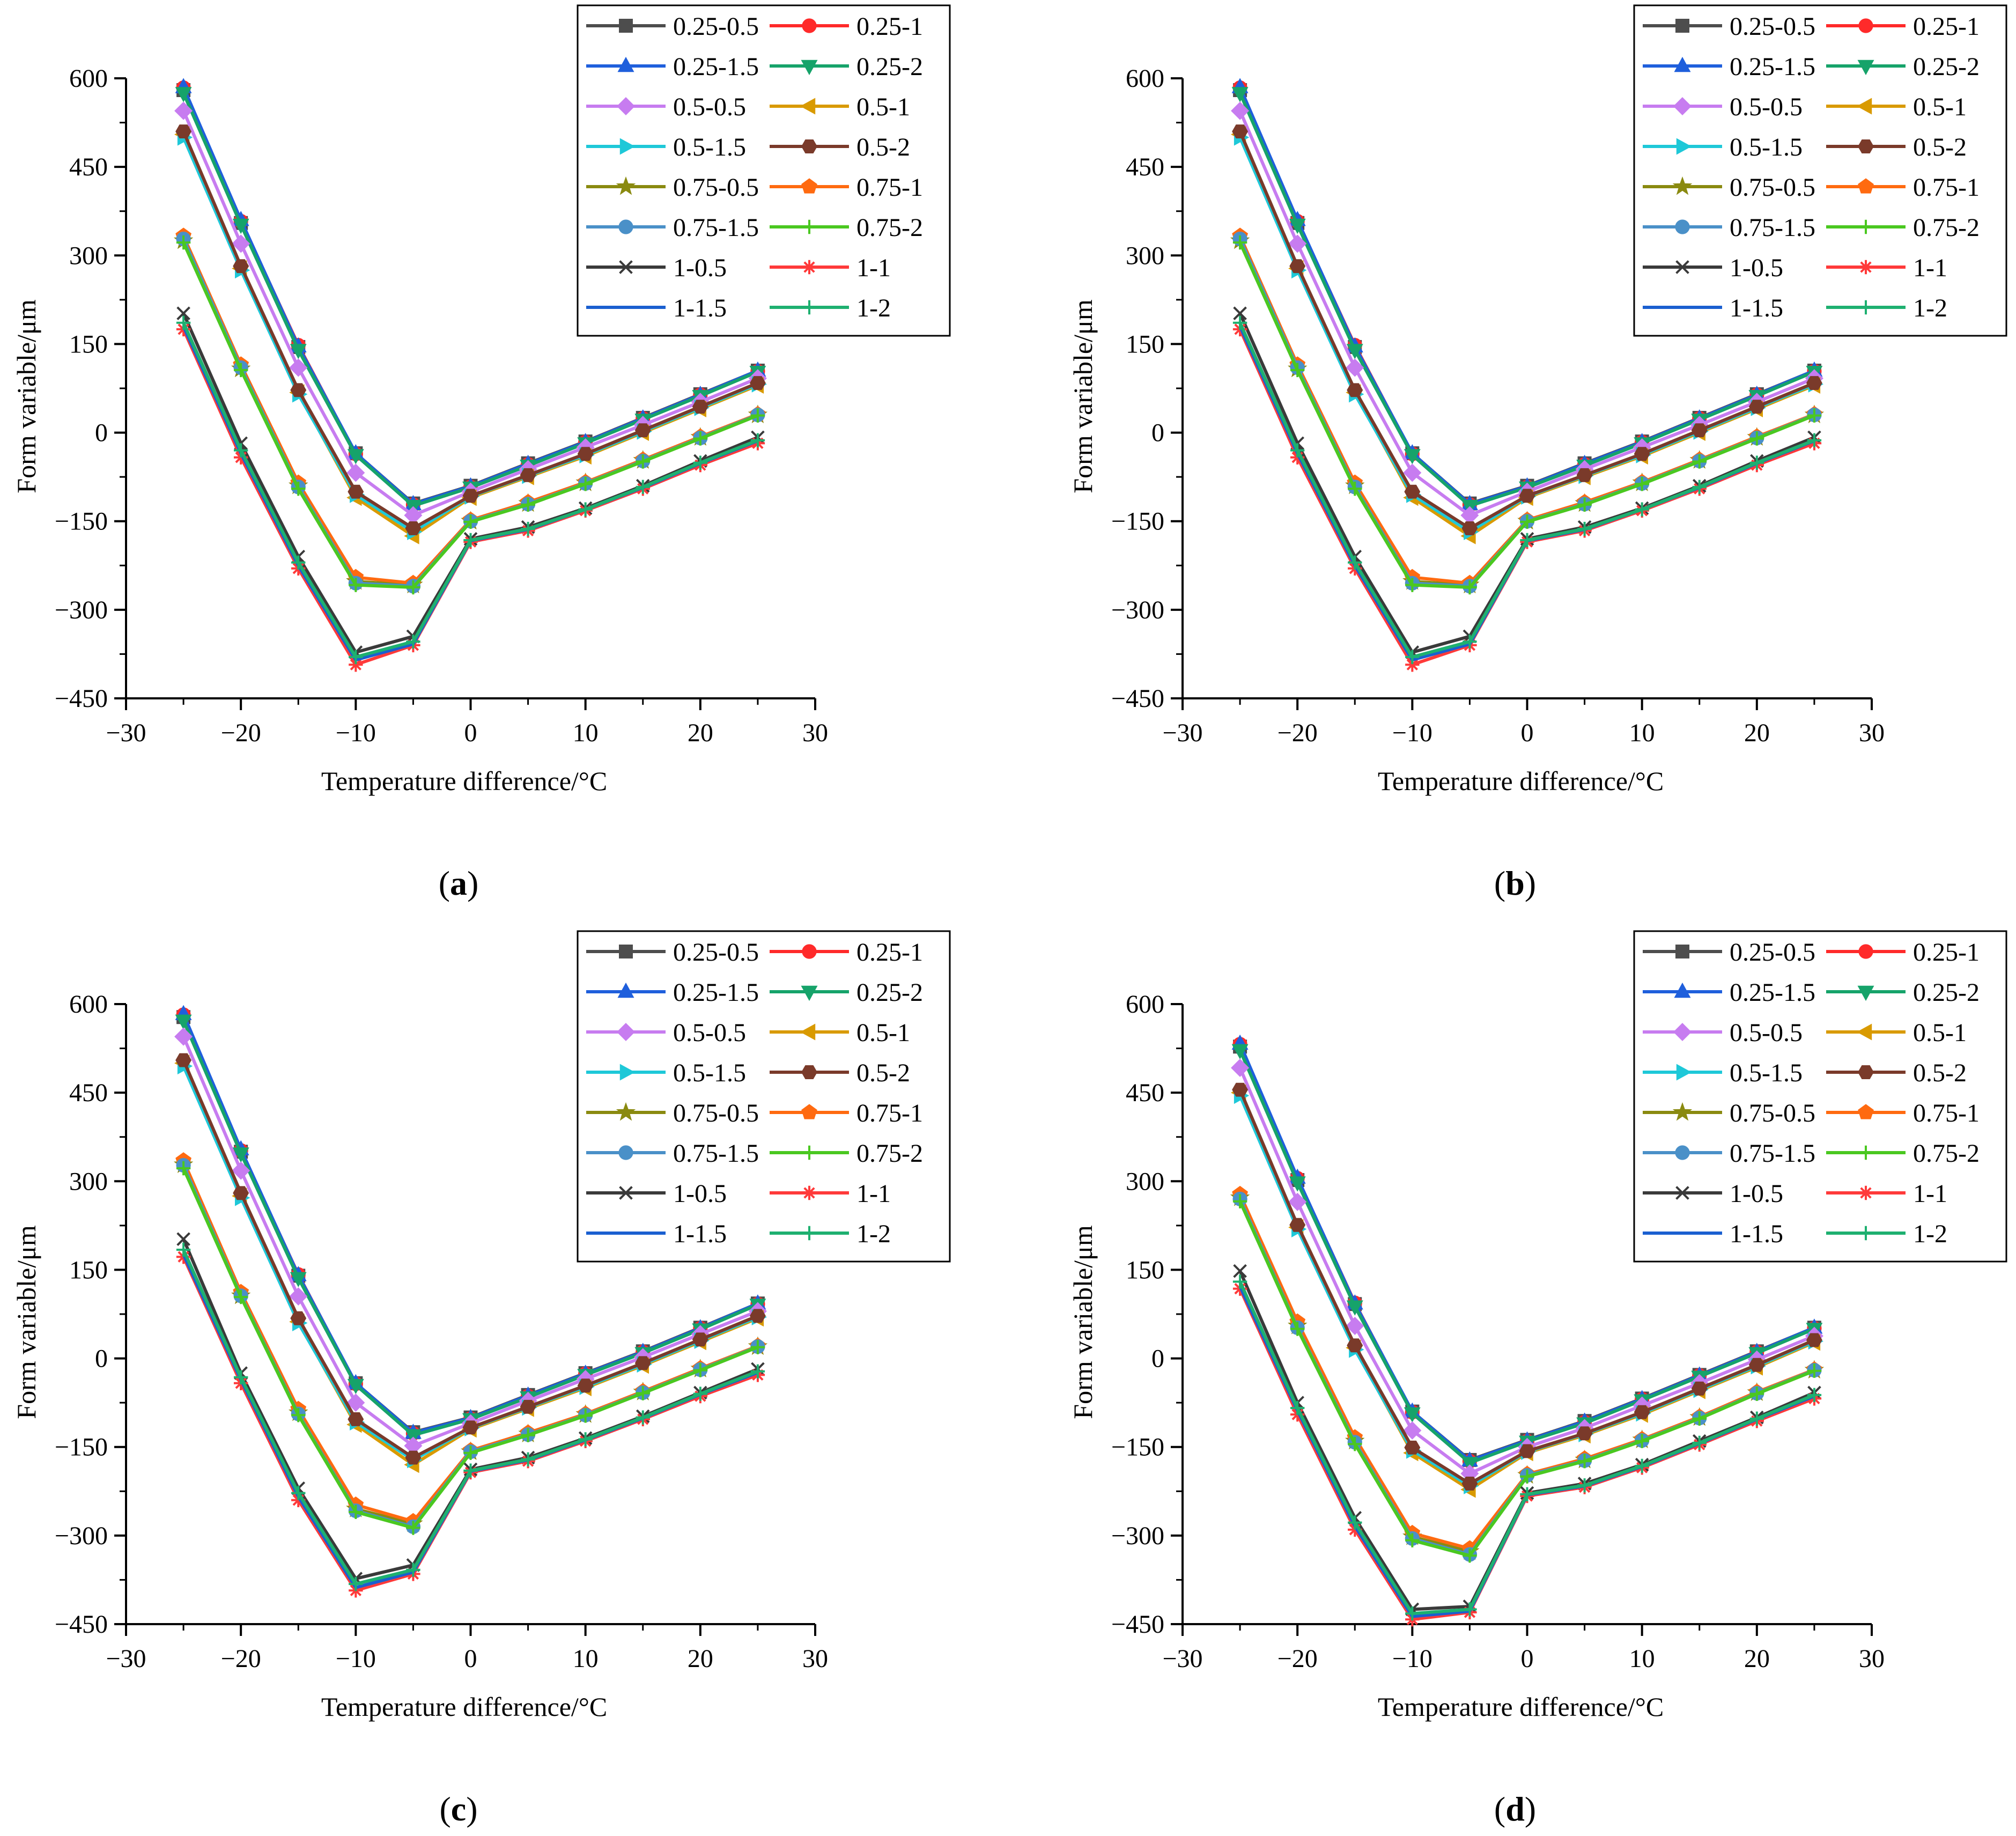 Image resolution: width=2016 pixels, height=1836 pixels. Describe the element at coordinates (1530, 883) in the screenshot. I see `panel-label-close: )` at that location.